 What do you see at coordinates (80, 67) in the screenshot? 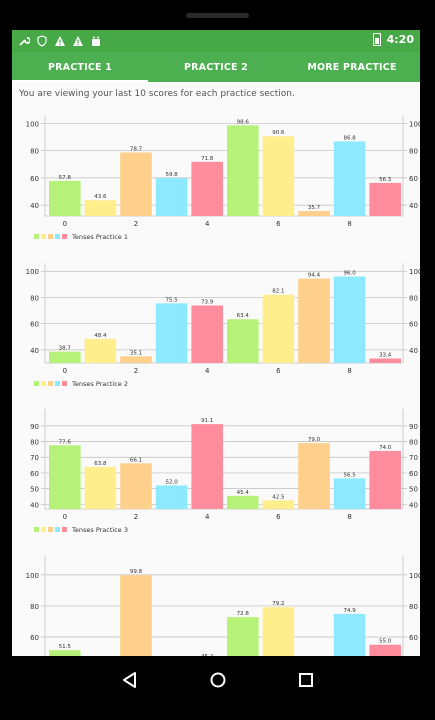
I see `tab-practice-1: PRACTICE 1` at bounding box center [80, 67].